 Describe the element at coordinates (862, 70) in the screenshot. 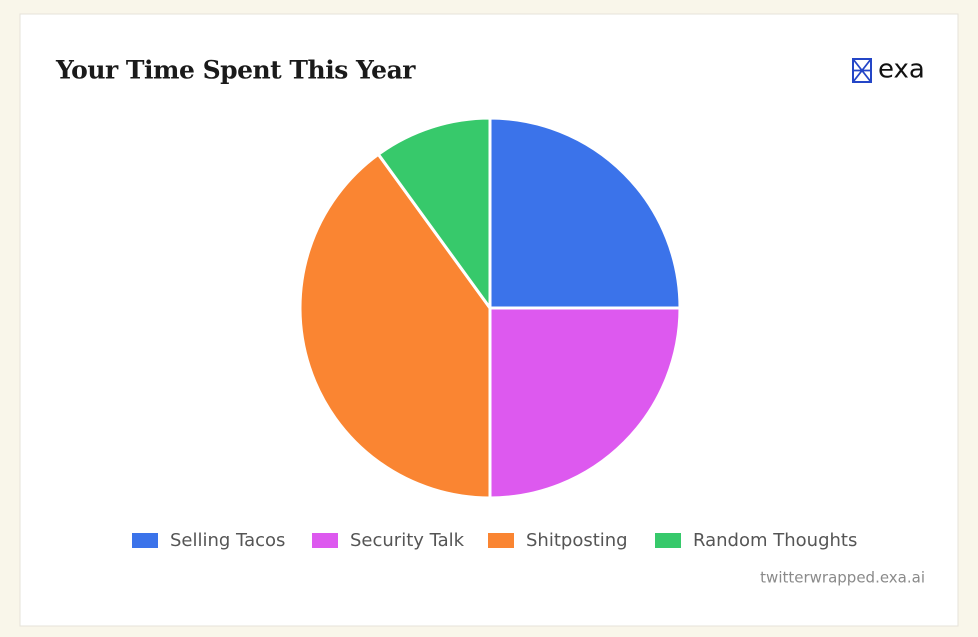

I see `logo-icon-lines` at that location.